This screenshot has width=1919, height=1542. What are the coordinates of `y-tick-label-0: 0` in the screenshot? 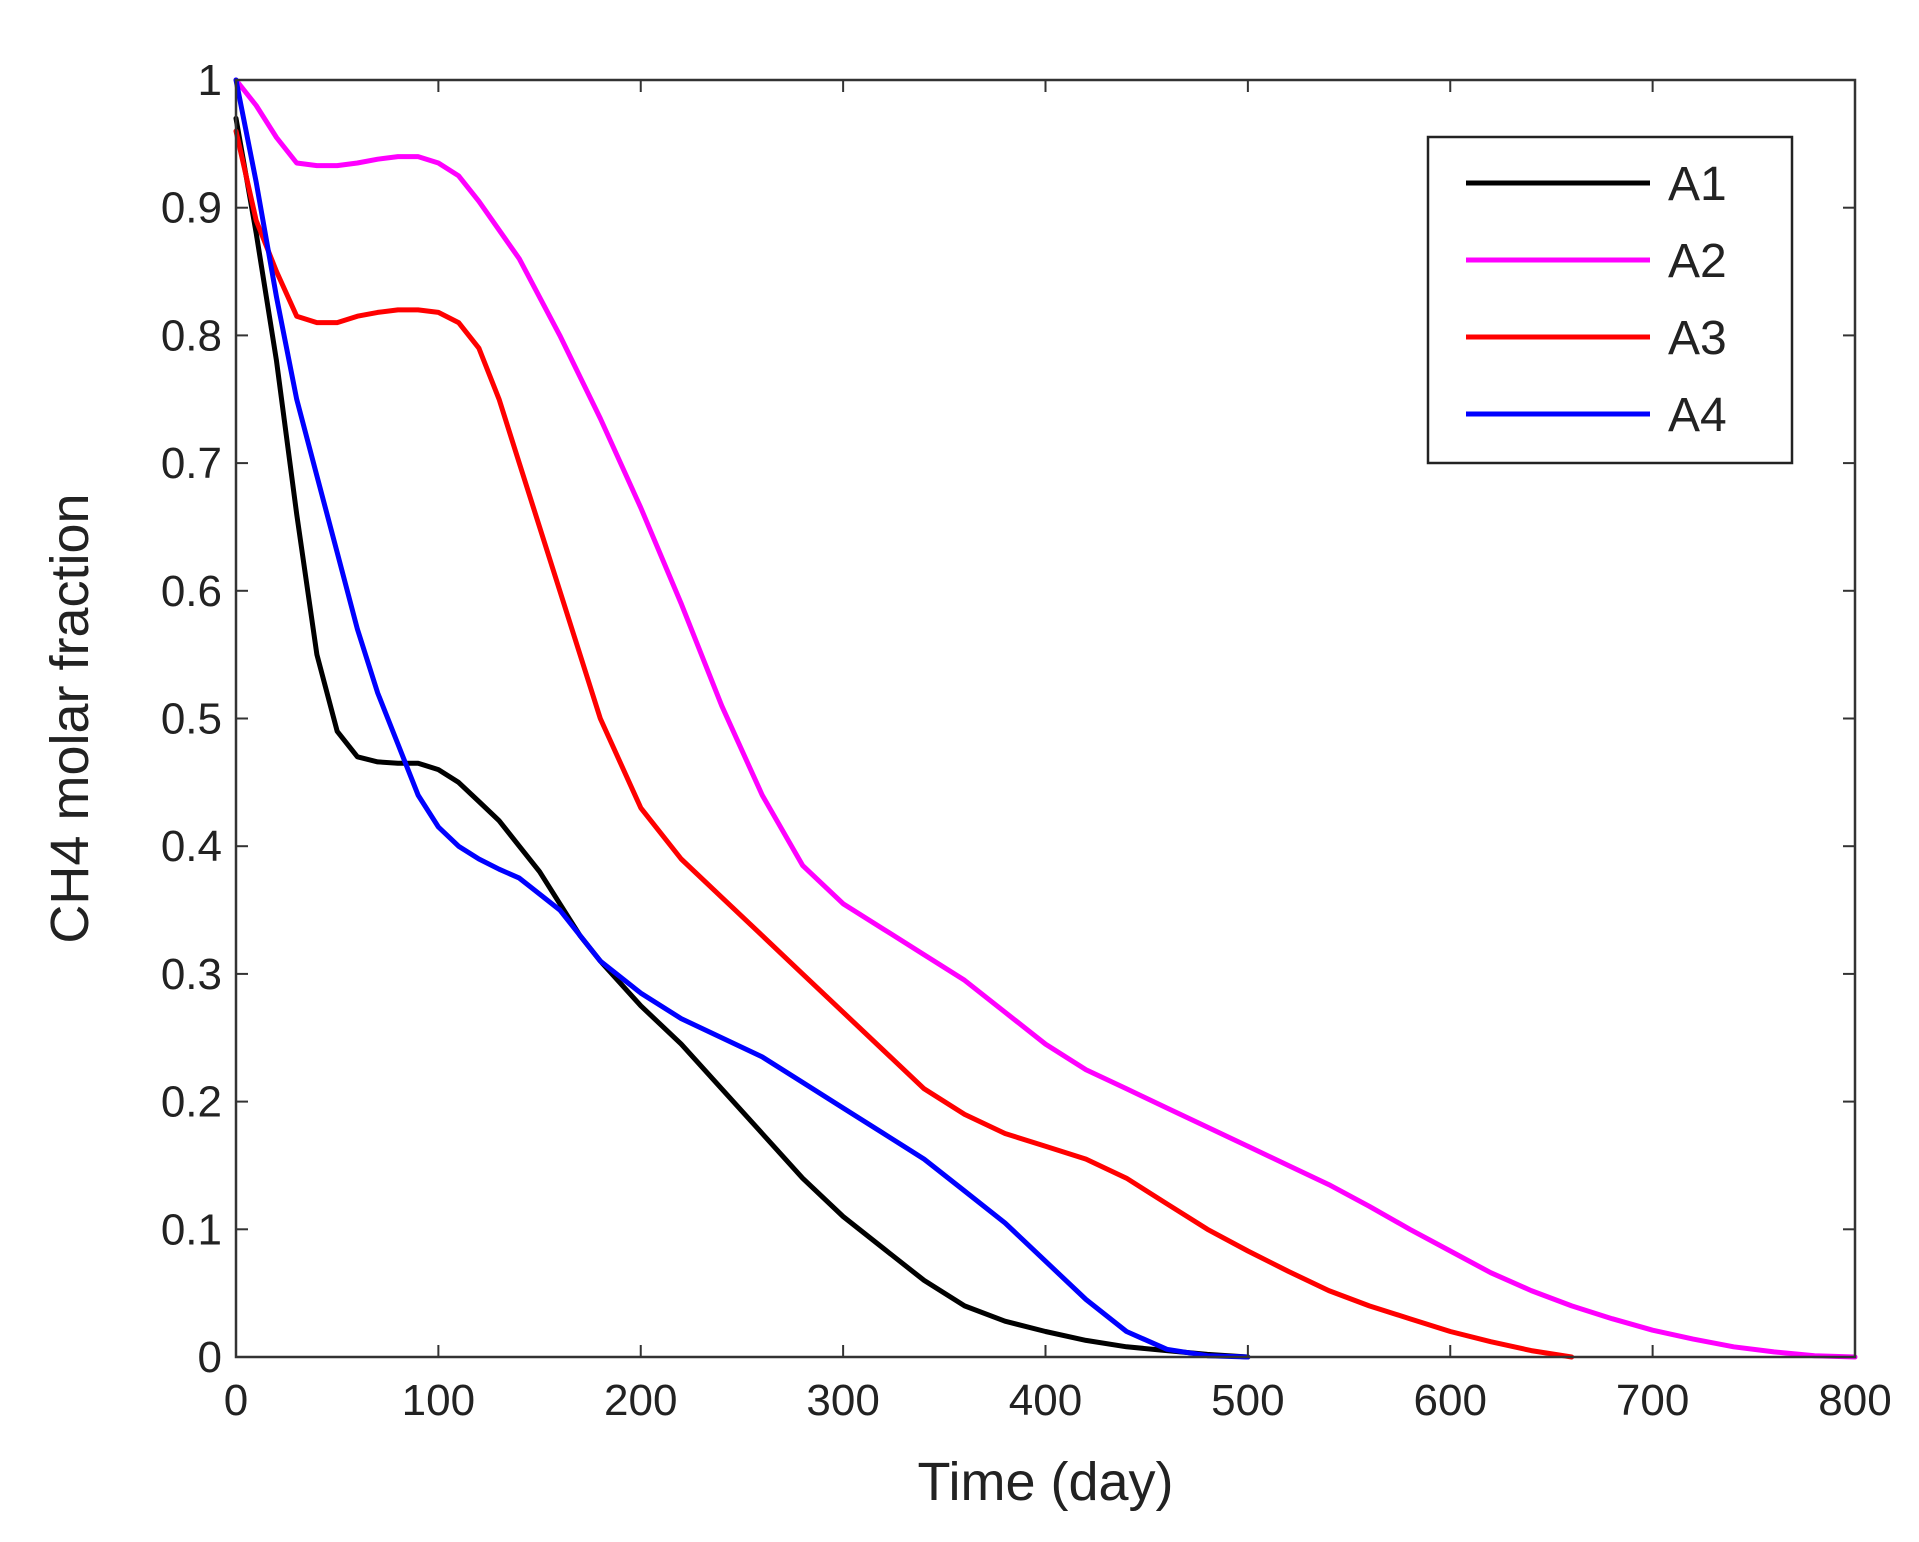 It's located at (210, 1357).